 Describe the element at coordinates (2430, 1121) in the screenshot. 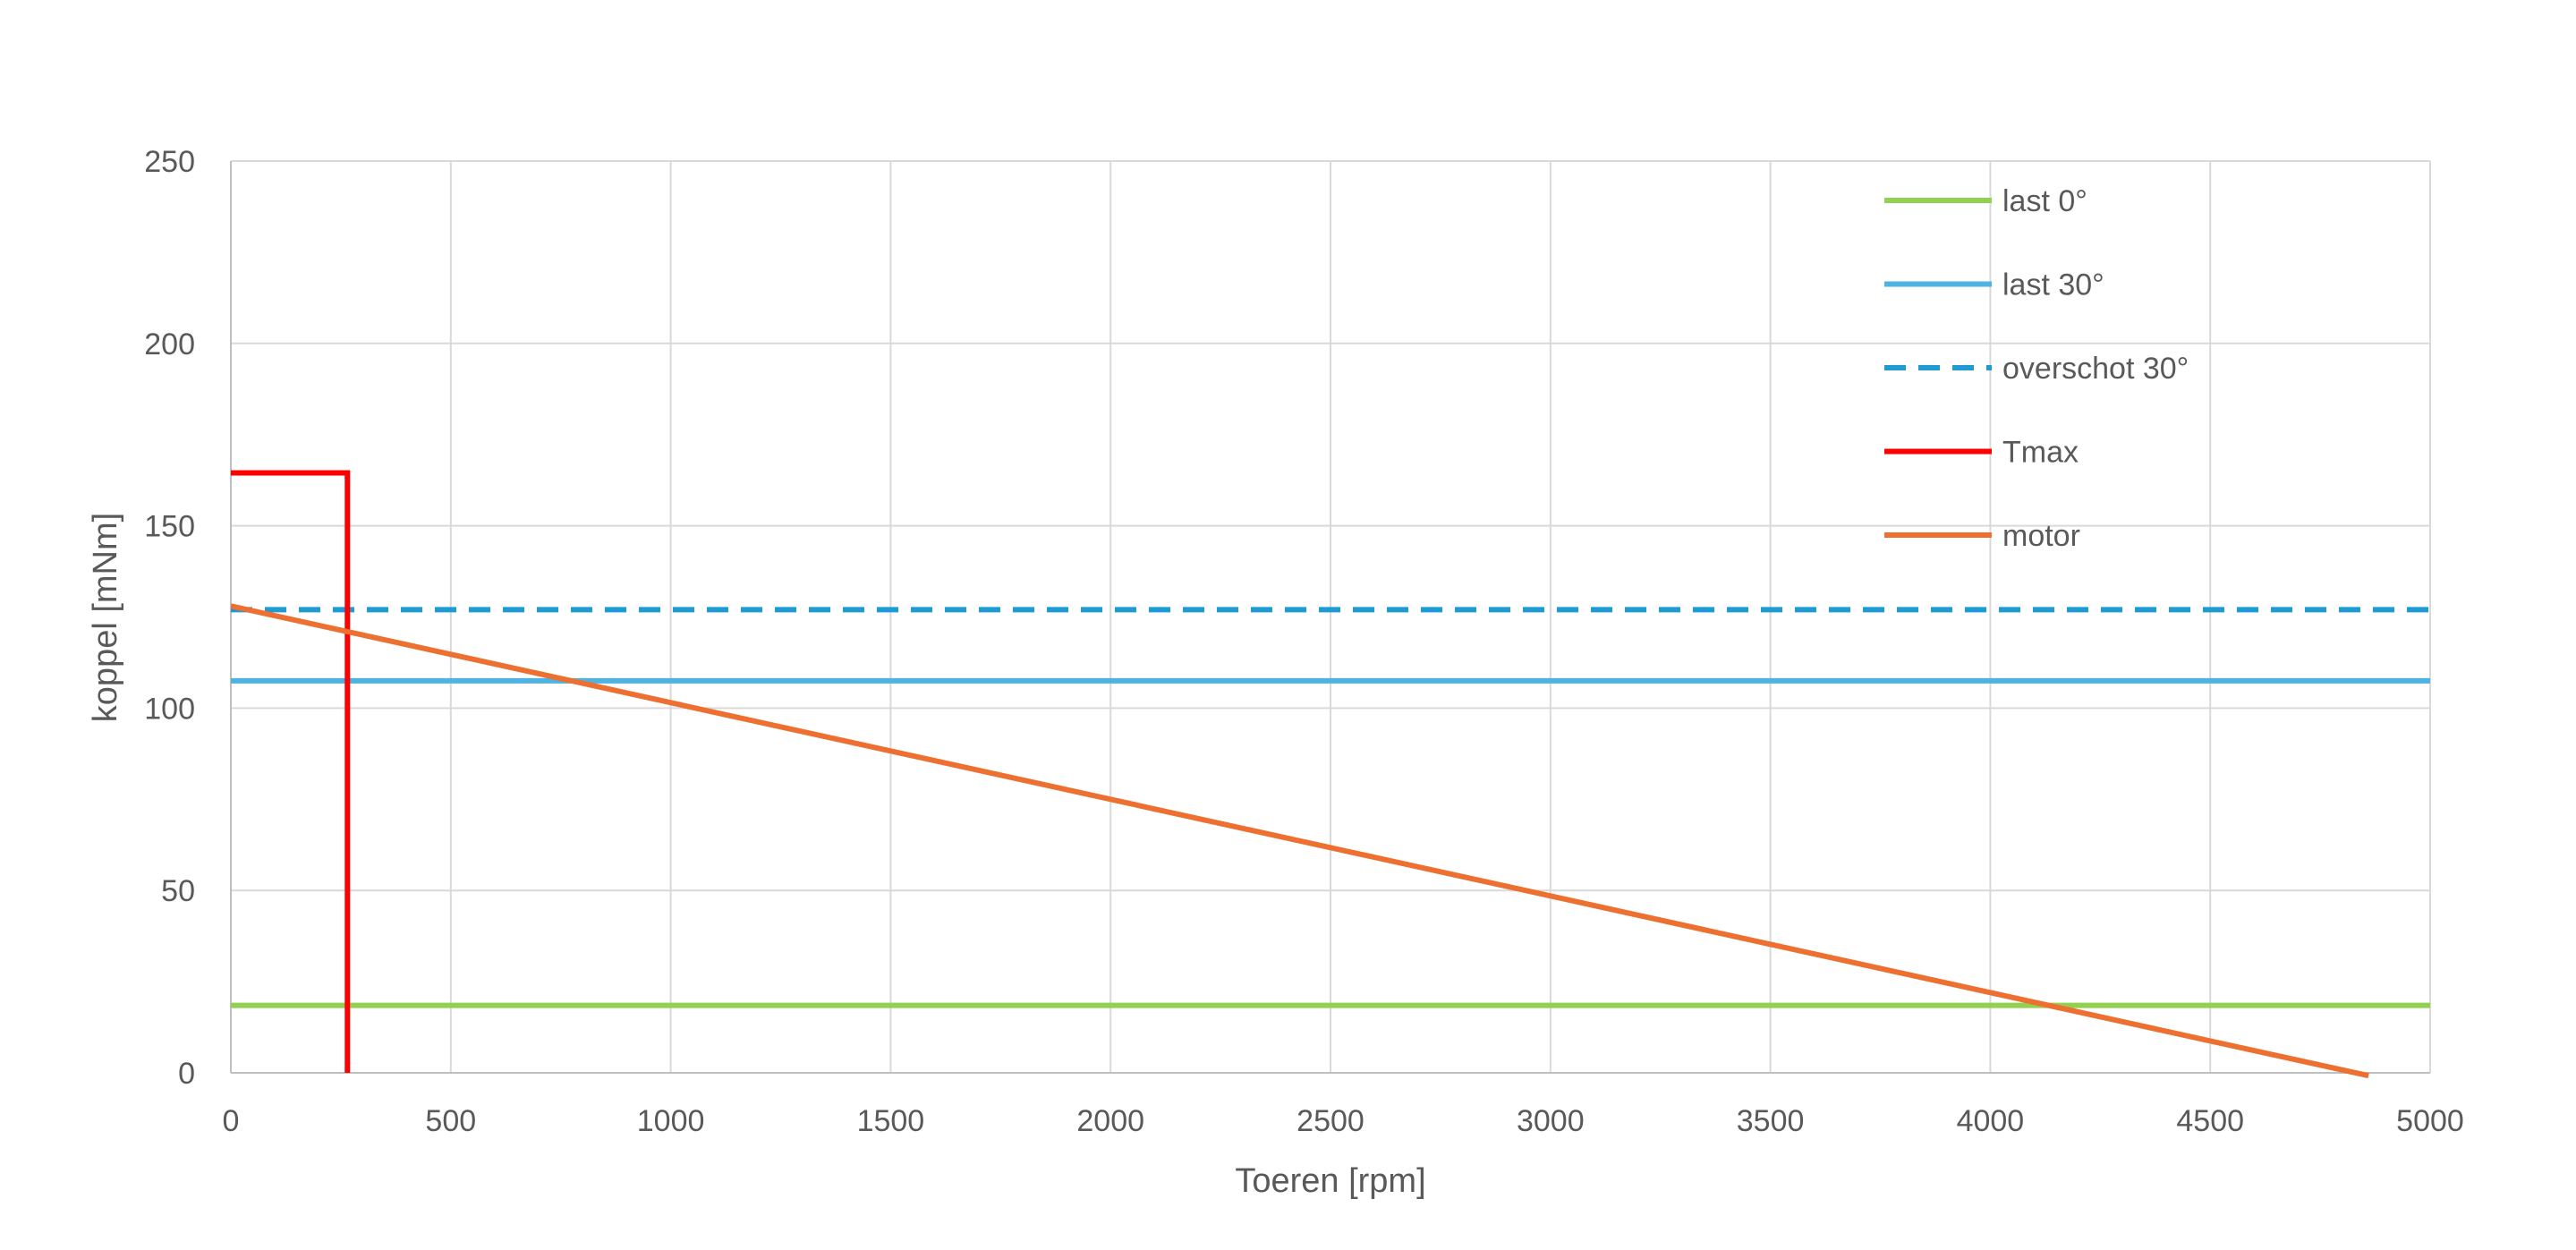

I see `x-tick-label: 5000` at that location.